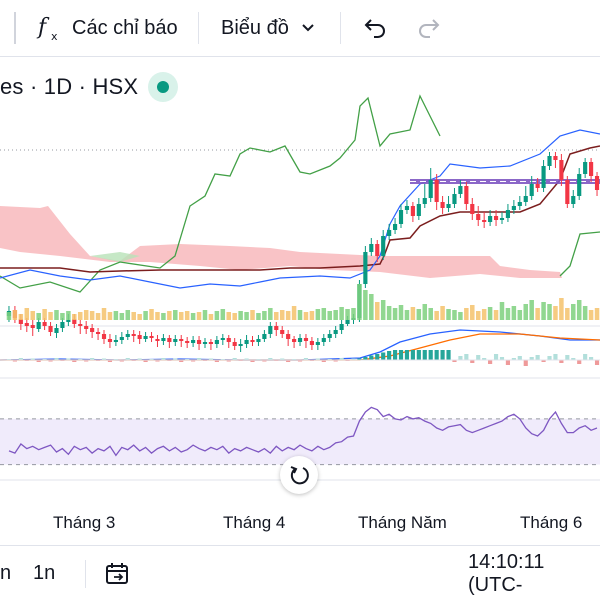 The image size is (600, 601). What do you see at coordinates (163, 87) in the screenshot?
I see `market-status-icon` at bounding box center [163, 87].